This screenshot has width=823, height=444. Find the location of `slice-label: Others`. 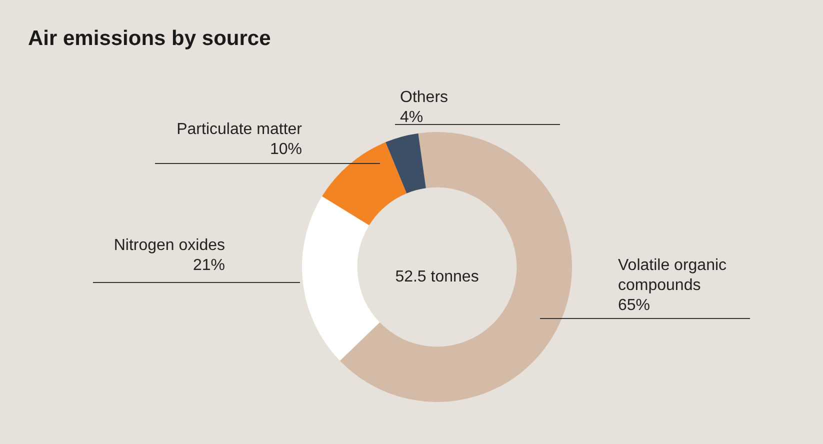

slice-label: Others is located at coordinates (424, 97).